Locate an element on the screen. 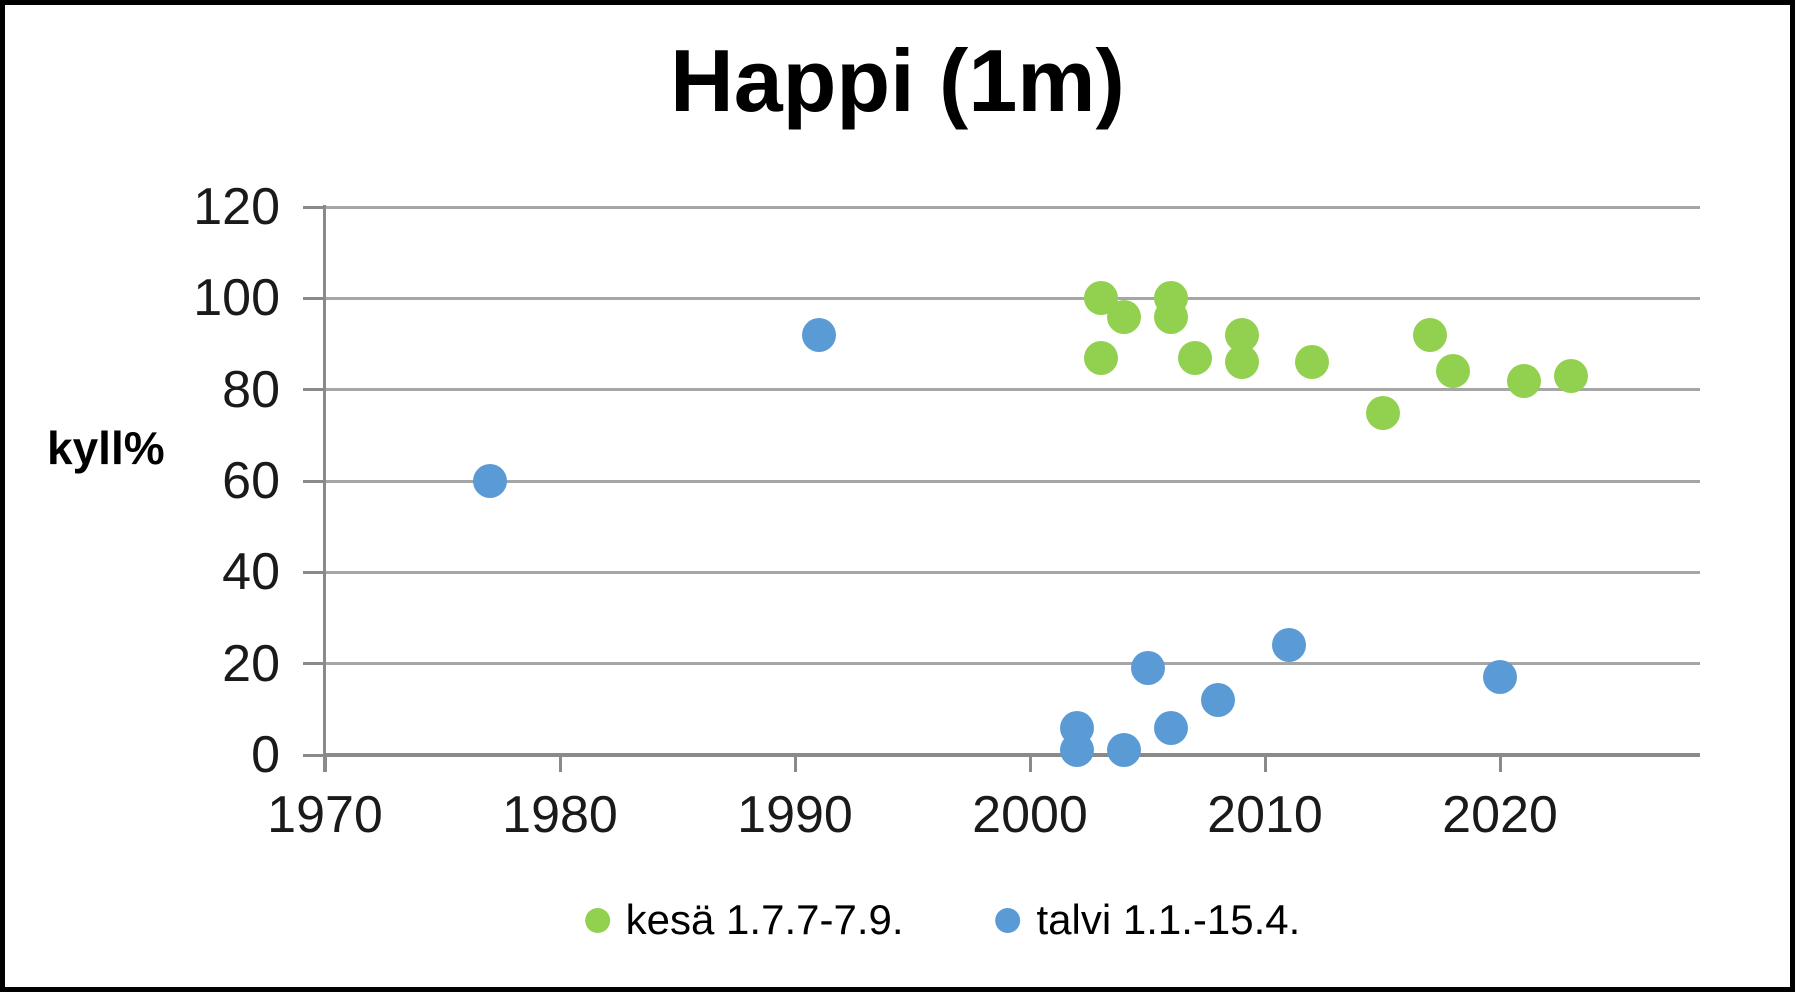 This screenshot has height=992, width=1795. x-tick-label-2020: 2020 is located at coordinates (1500, 815).